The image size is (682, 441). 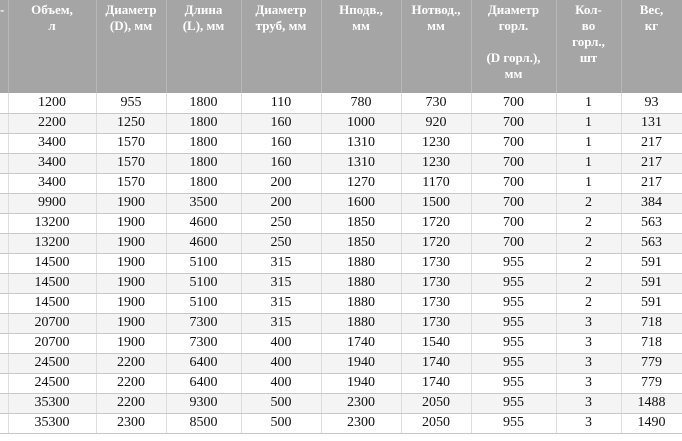 I want to click on table-cell: 384, so click(x=651, y=203).